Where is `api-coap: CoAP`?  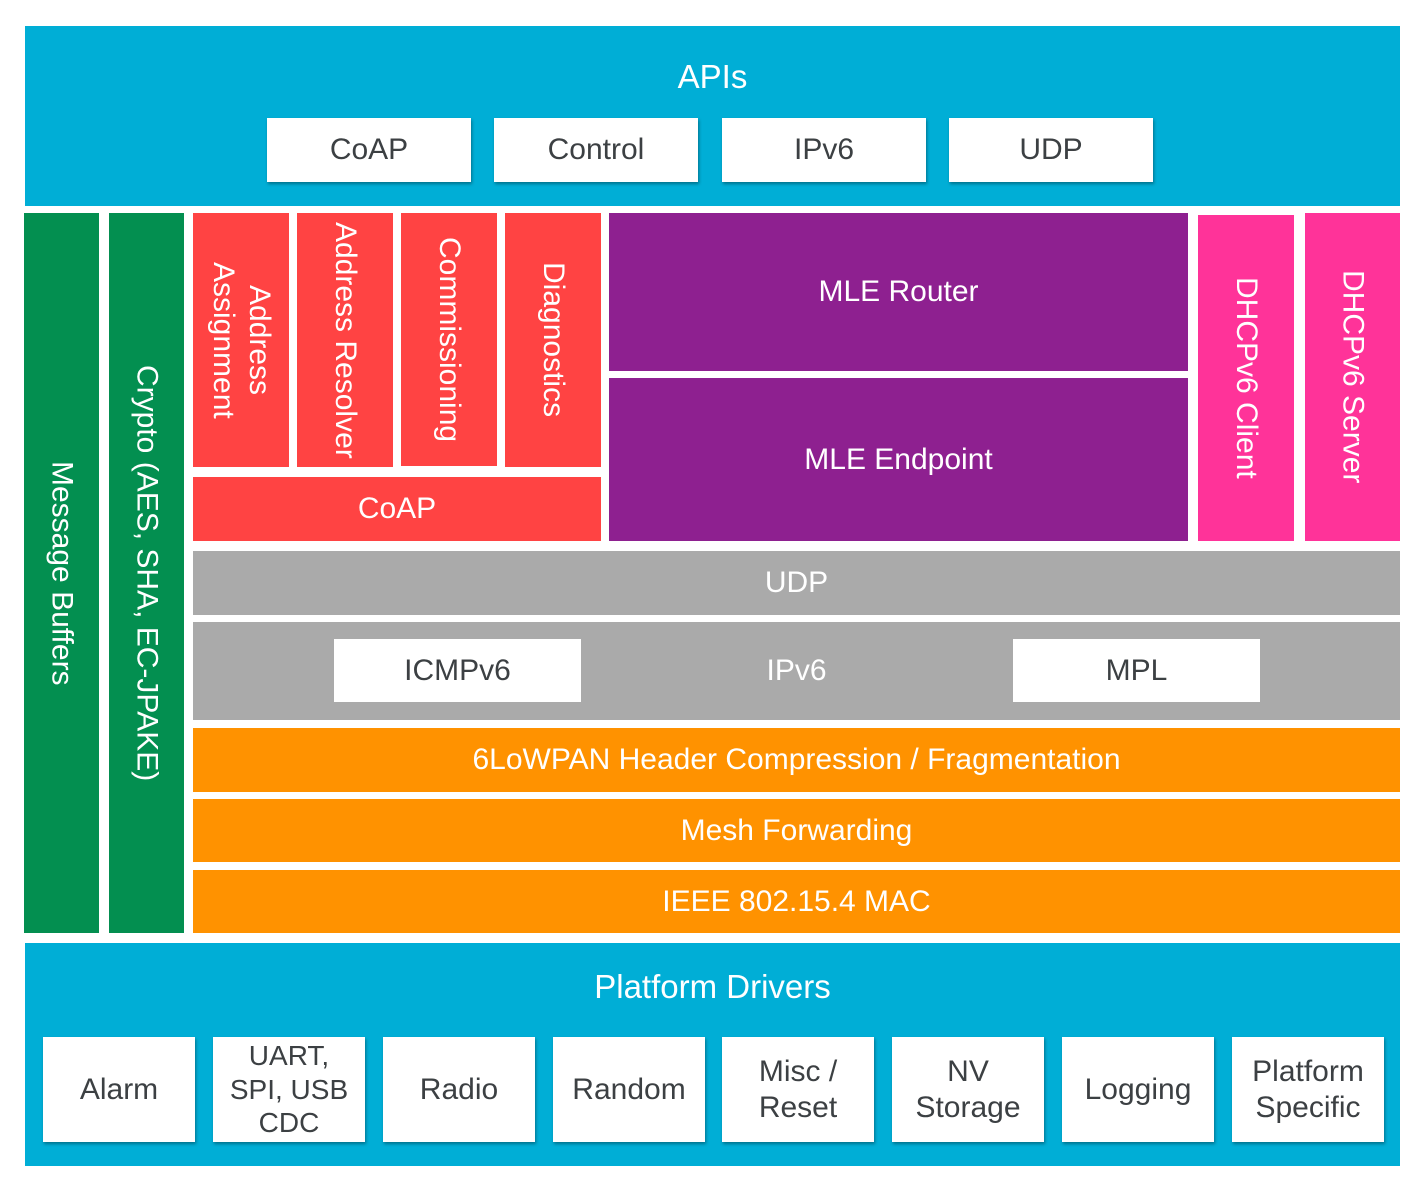 api-coap: CoAP is located at coordinates (369, 150).